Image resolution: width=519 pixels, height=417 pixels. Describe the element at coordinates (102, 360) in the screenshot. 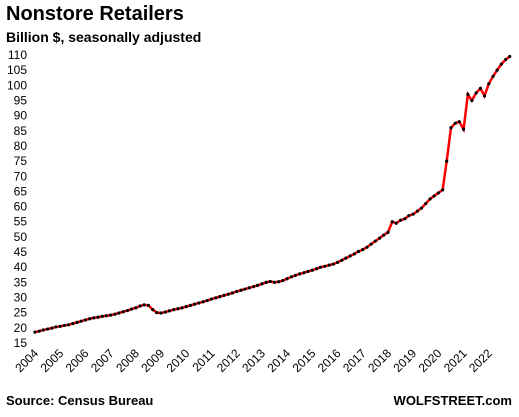

I see `x-tick-label: 2007` at that location.